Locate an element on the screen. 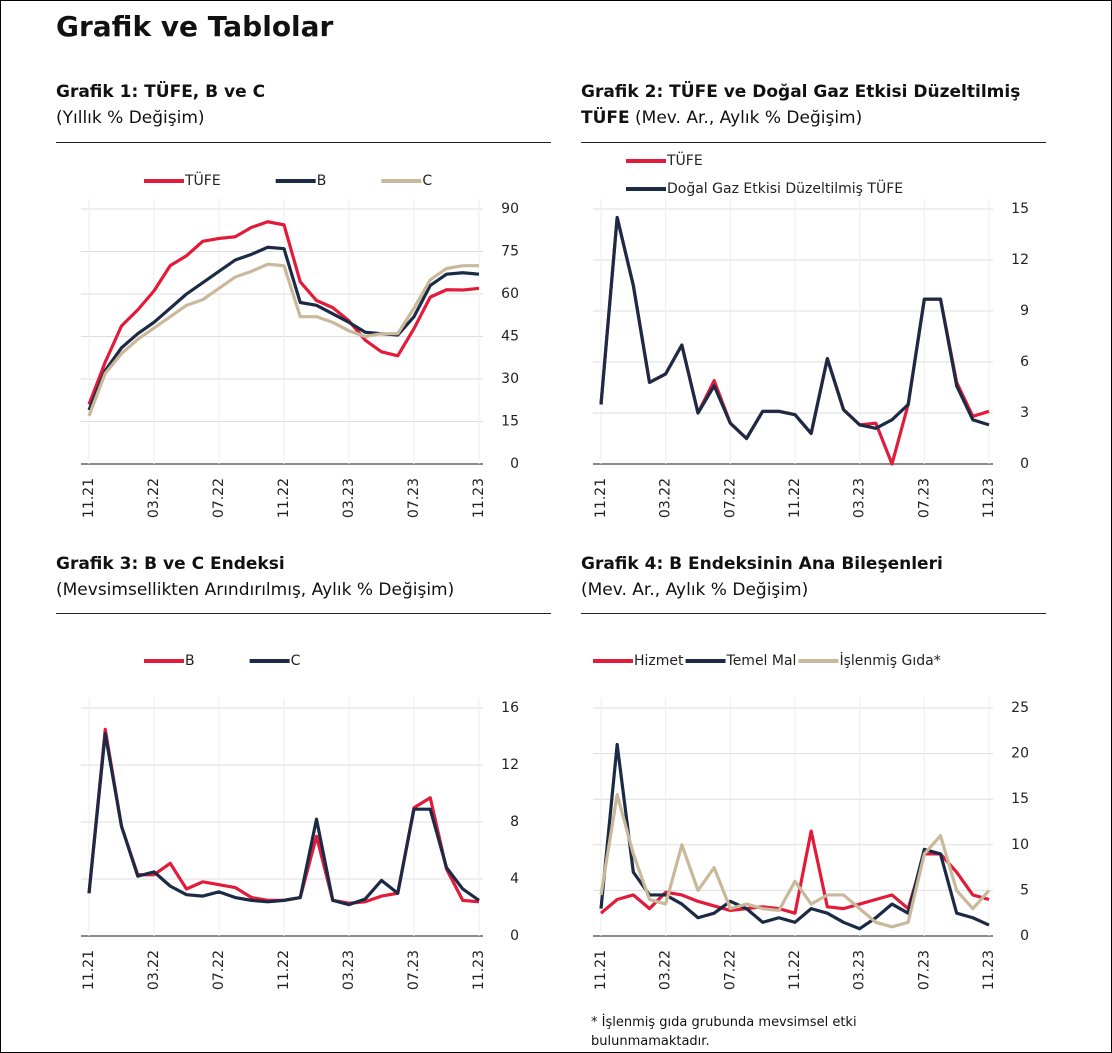 This screenshot has width=1112, height=1053. chart-subtitle: (Yıllık % Değişim) is located at coordinates (130, 118).